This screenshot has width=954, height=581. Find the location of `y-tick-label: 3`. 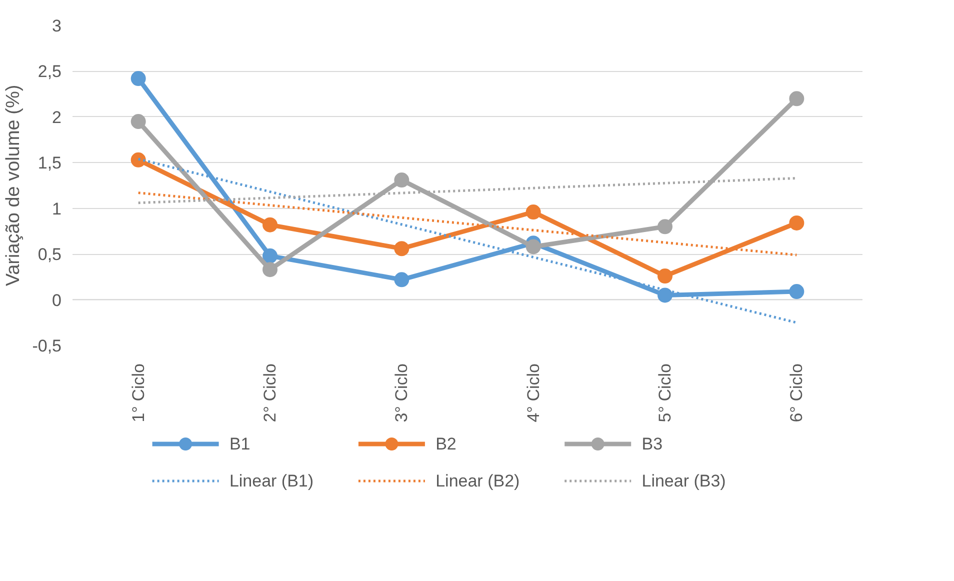

y-tick-label: 3 is located at coordinates (57, 26).